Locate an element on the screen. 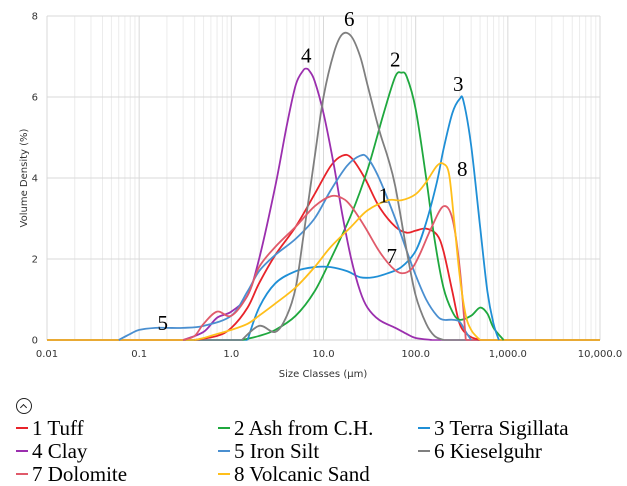  curve-label-7: 7 is located at coordinates (391, 256).